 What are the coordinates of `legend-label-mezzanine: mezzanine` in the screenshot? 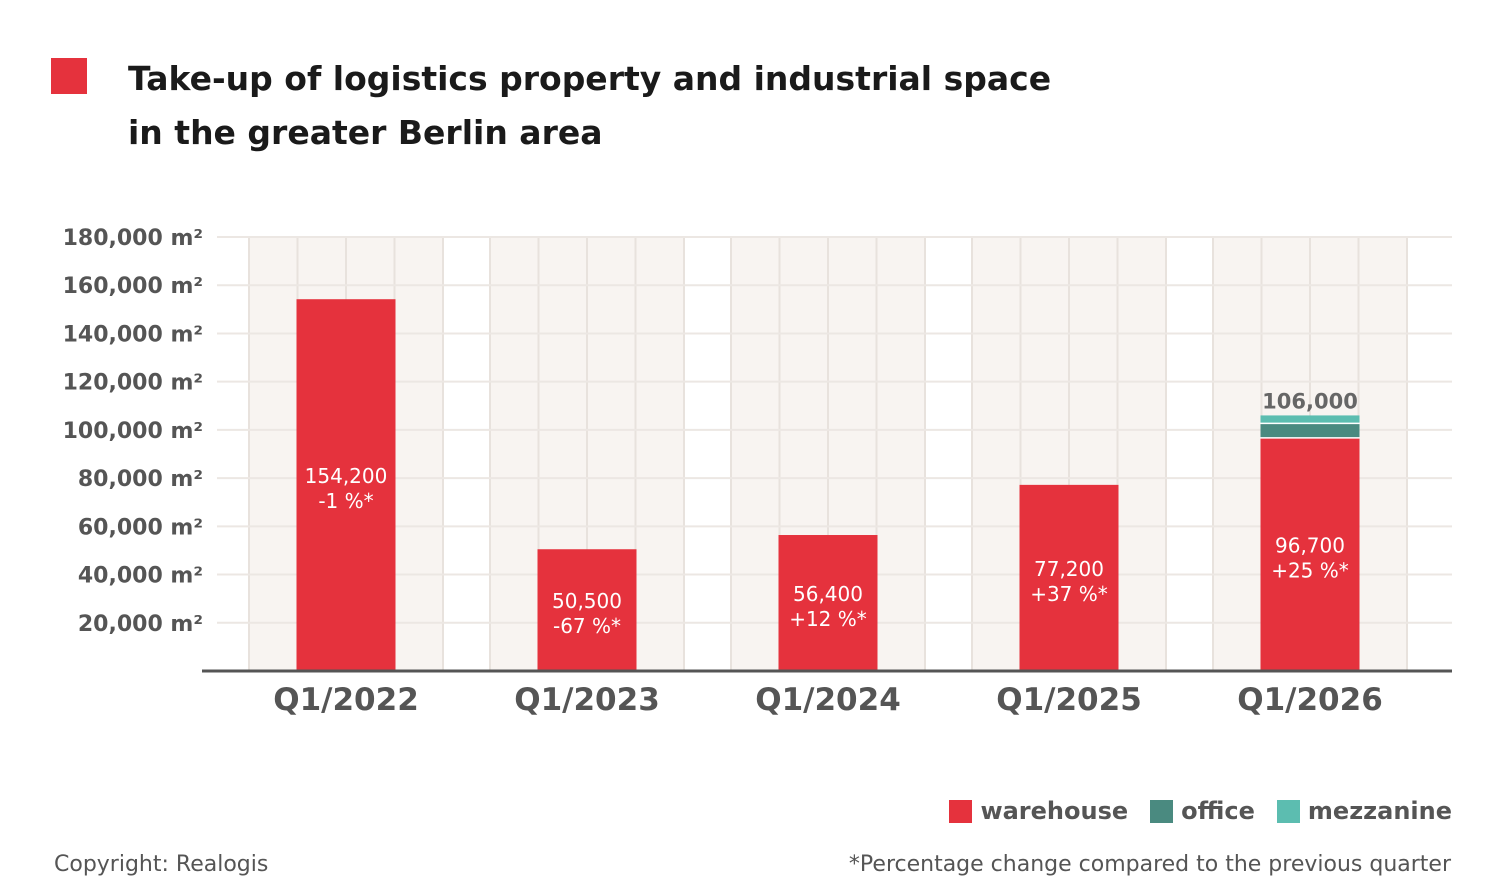 It's located at (1379, 811).